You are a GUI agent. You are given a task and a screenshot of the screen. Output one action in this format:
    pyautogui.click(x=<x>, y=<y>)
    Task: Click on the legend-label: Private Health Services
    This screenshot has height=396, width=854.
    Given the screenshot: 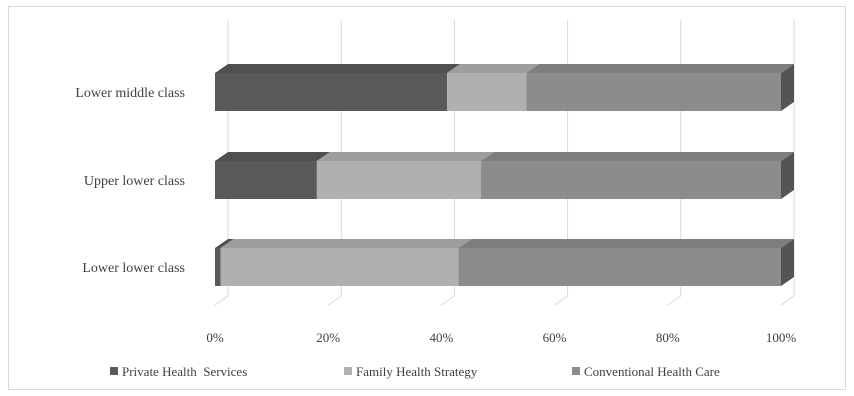 What is the action you would take?
    pyautogui.click(x=184, y=371)
    